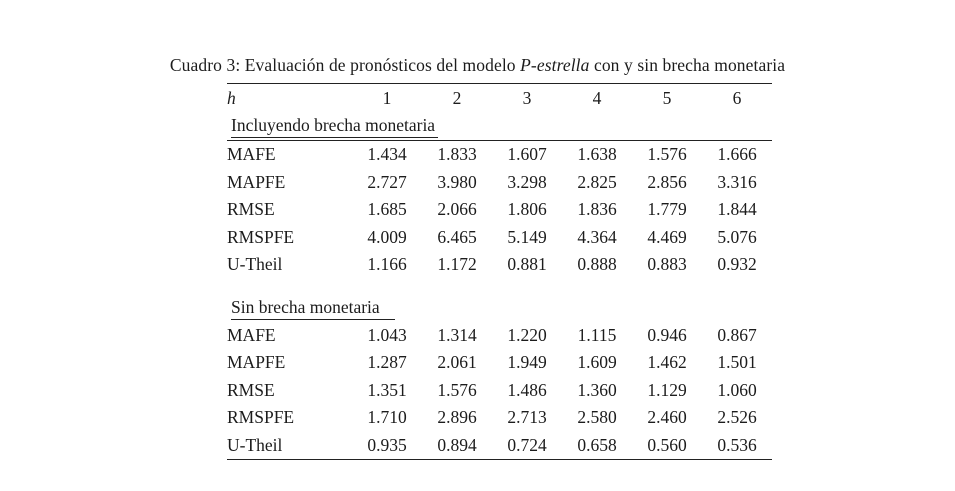 This screenshot has width=955, height=491. I want to click on section-1-header-cell: Incluyendo brecha monetaria, so click(499, 127).